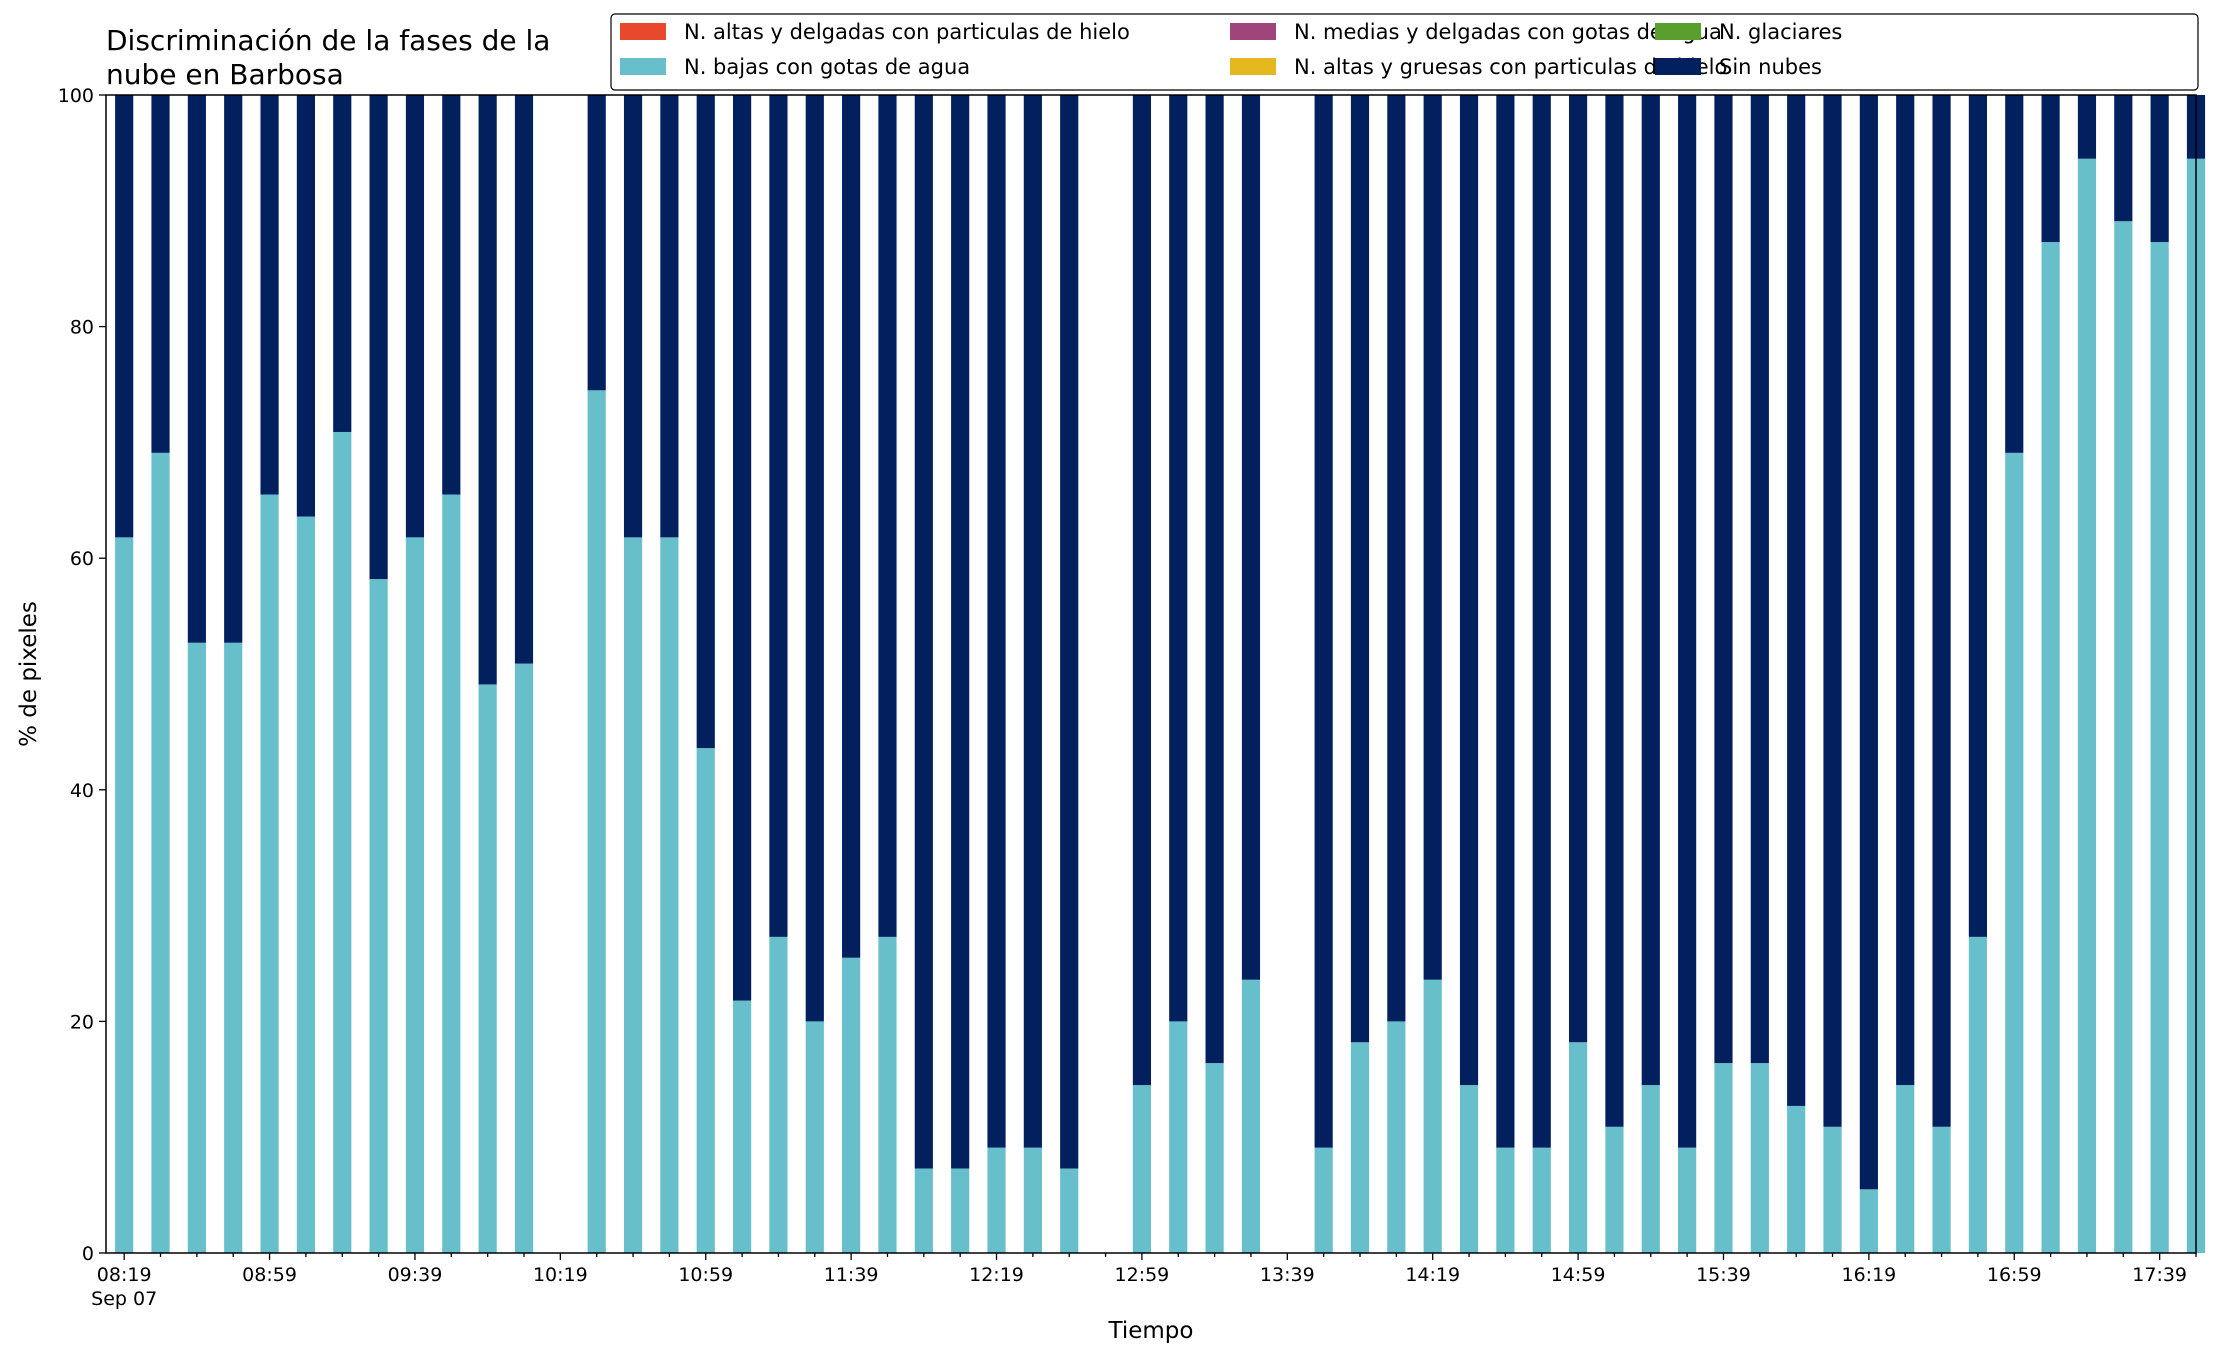 Image resolution: width=2216 pixels, height=1355 pixels. I want to click on legend-label: N. bajas con gotas de agua, so click(827, 67).